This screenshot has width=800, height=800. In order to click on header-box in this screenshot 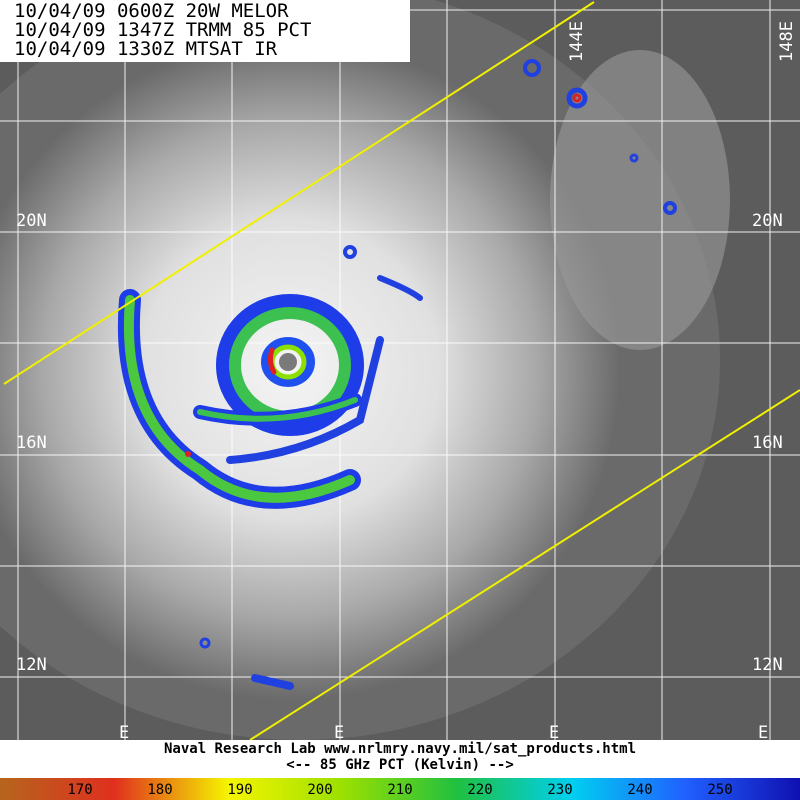, I will do `click(205, 31)`.